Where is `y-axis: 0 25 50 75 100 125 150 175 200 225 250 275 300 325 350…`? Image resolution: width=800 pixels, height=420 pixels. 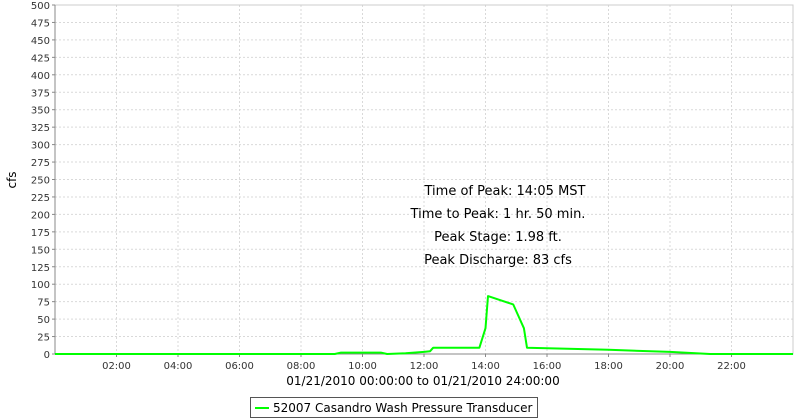 y-axis: 0 25 50 75 100 125 150 175 200 225 250 275 300 325 350… is located at coordinates (43, 181).